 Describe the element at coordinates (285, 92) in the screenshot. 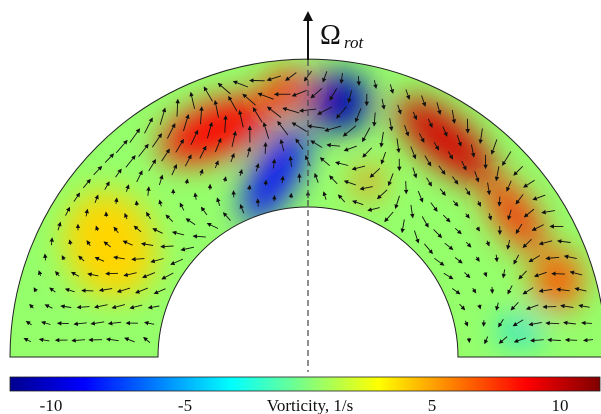

I see `vorticity-region-left-red-top` at that location.